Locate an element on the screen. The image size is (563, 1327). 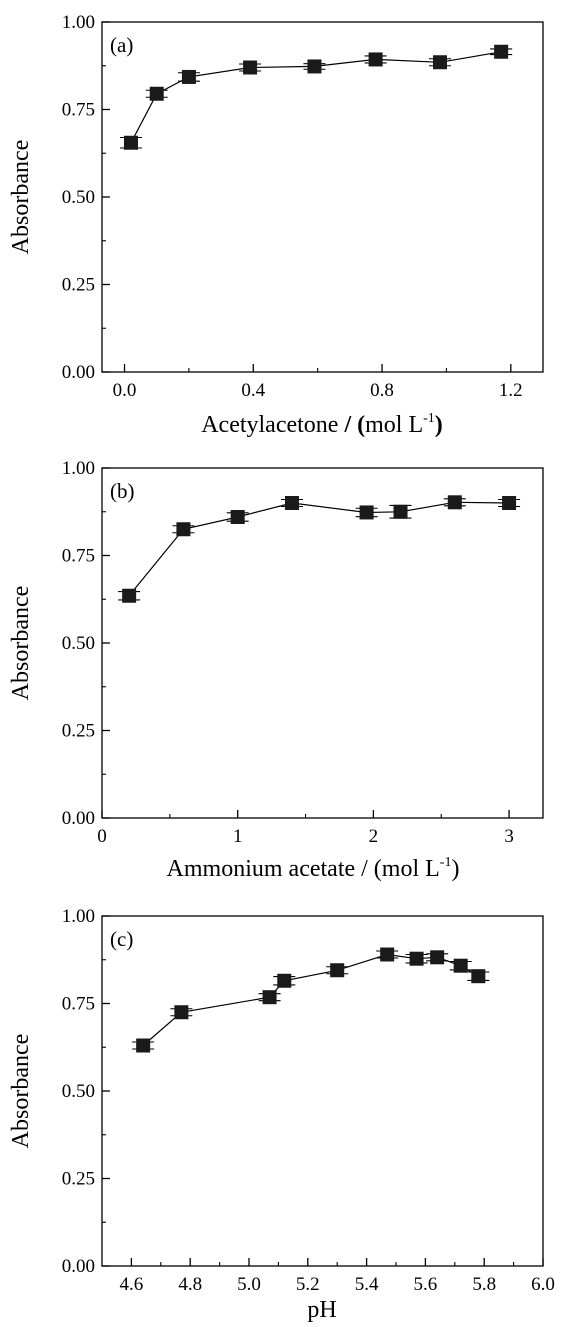
x-tick-label: 5.2 is located at coordinates (308, 1284).